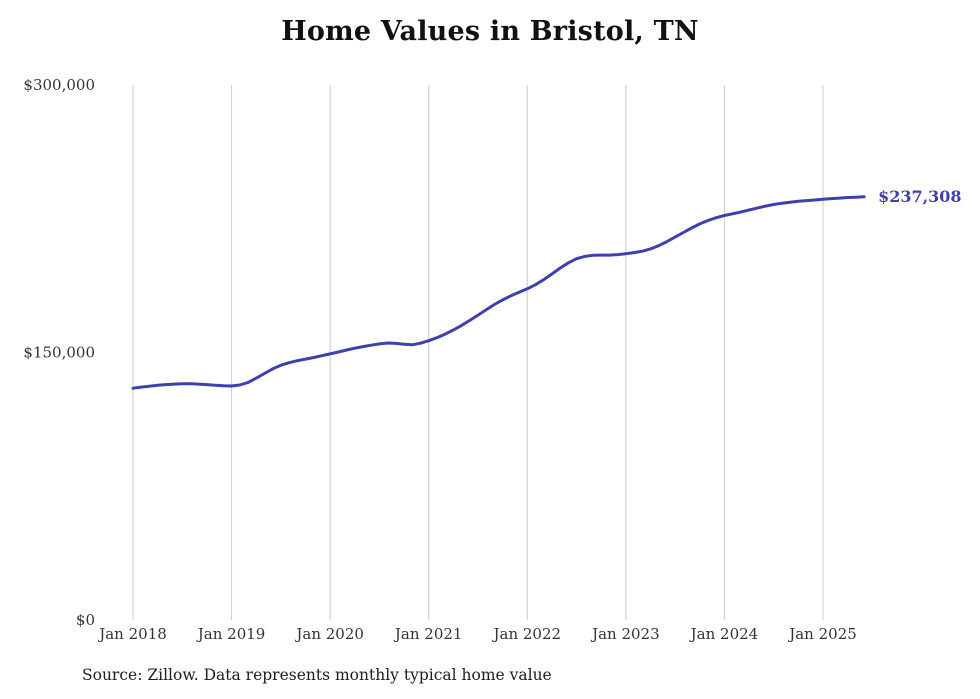  Describe the element at coordinates (920, 196) in the screenshot. I see `end-value-label: $237,308` at that location.